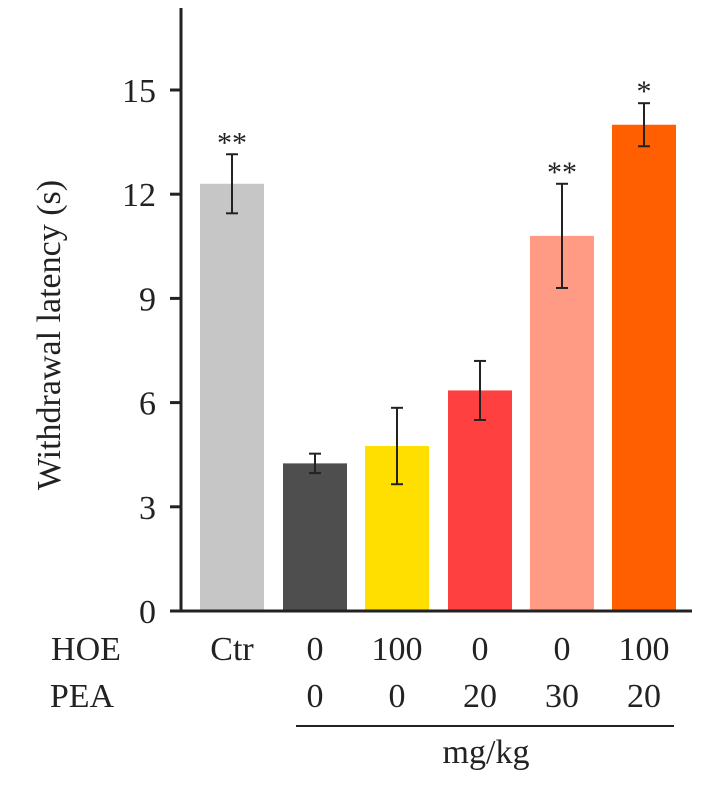 This screenshot has width=712, height=787. What do you see at coordinates (232, 649) in the screenshot?
I see `hoe-dose-label: Ctr` at bounding box center [232, 649].